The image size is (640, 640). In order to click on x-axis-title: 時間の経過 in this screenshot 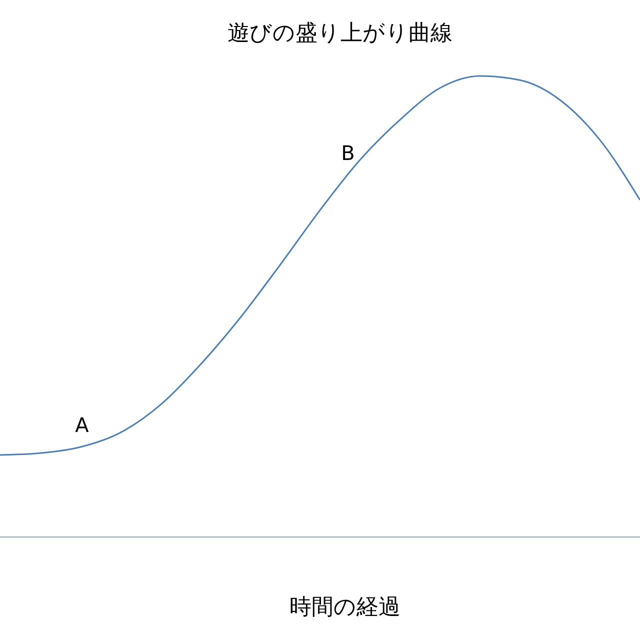, I will do `click(345, 607)`.